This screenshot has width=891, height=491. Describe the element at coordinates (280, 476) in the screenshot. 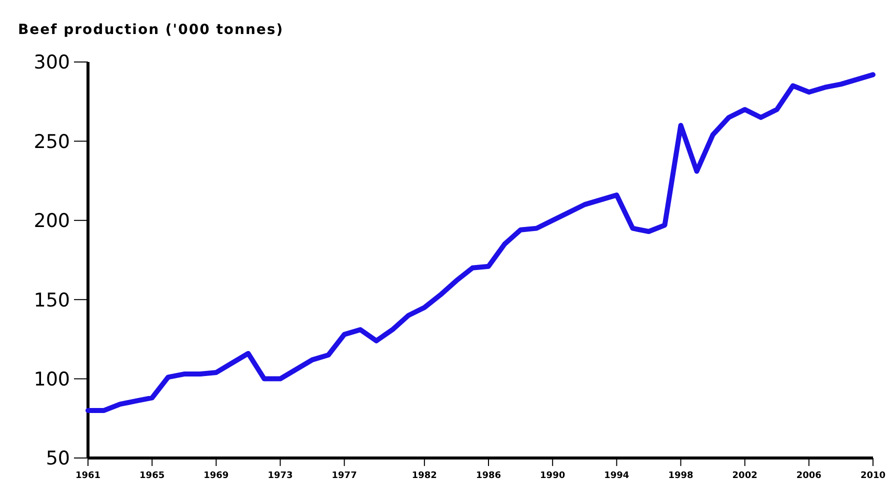

I see `x-tick-label: 1973` at that location.